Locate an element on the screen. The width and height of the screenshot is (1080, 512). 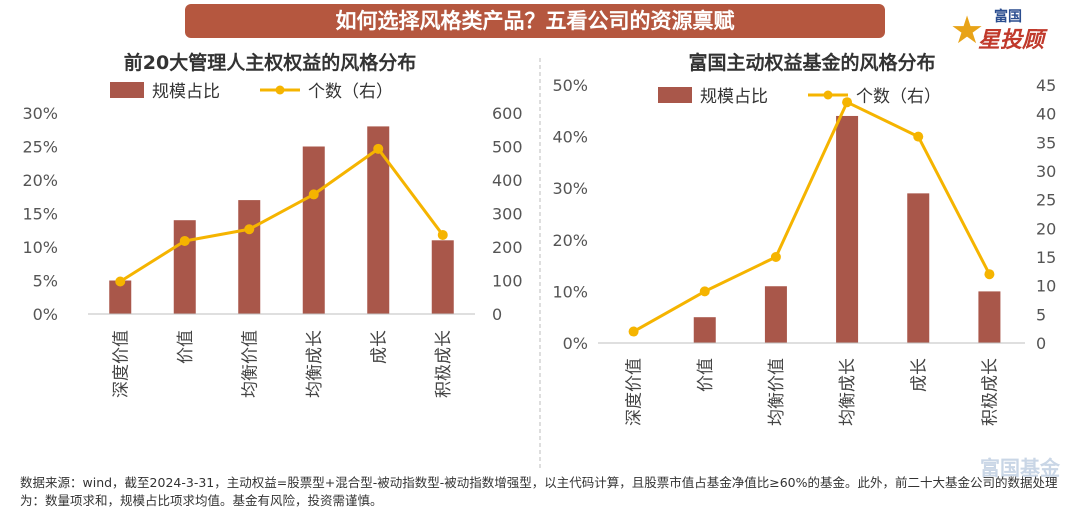
y-left-tick-label: 25% is located at coordinates (40, 147).